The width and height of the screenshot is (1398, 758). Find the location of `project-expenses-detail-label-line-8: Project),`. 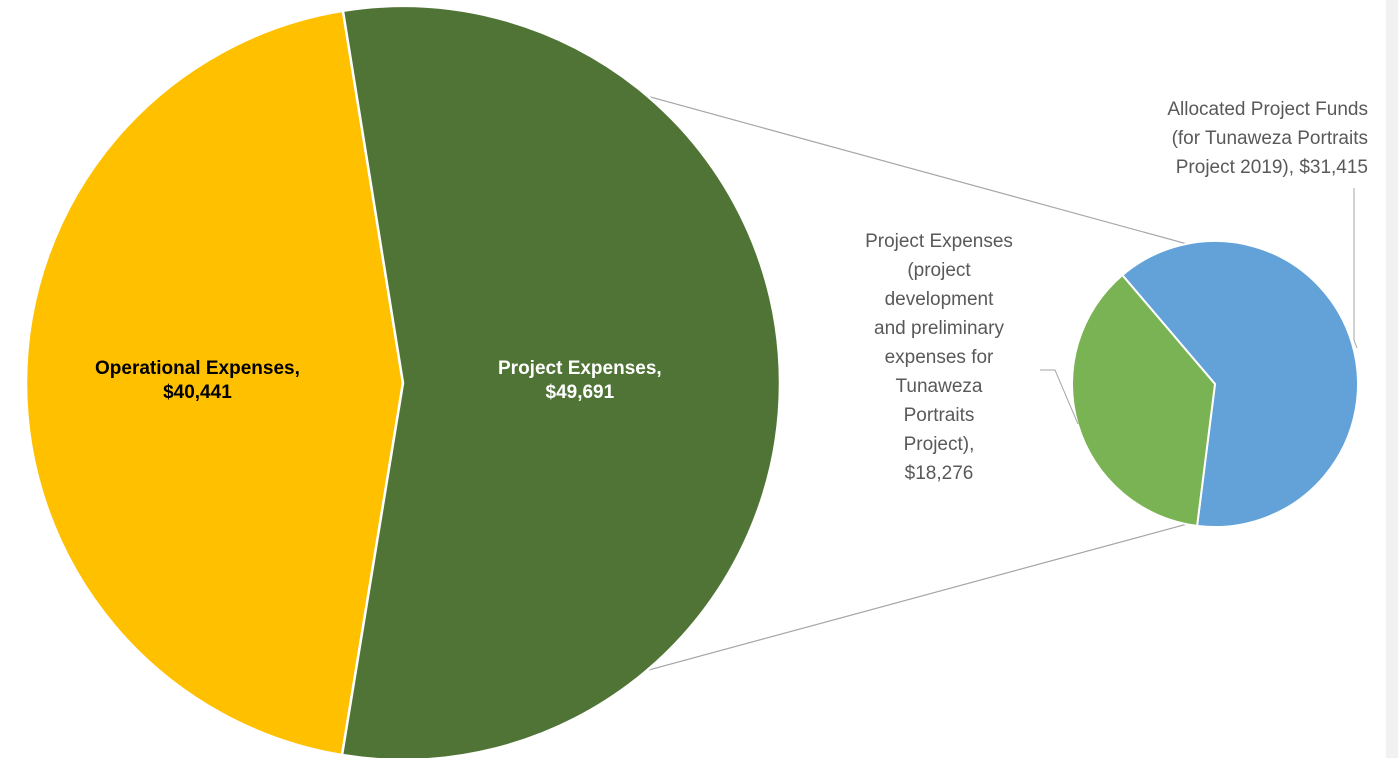

project-expenses-detail-label-line-8: Project), is located at coordinates (939, 444).